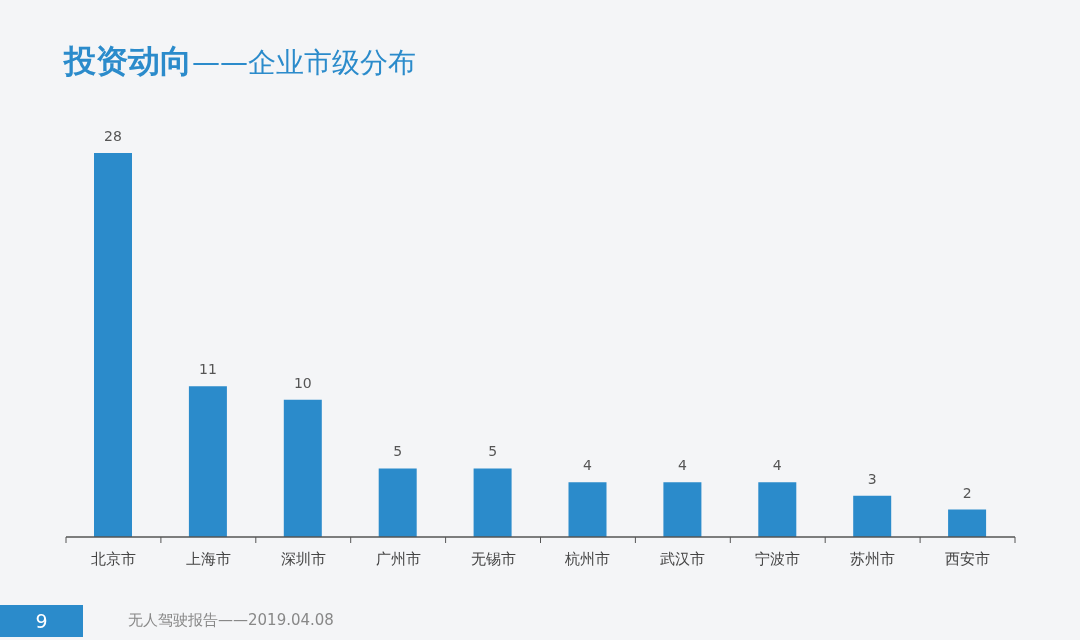 This screenshot has width=1080, height=640. What do you see at coordinates (304, 63) in the screenshot?
I see `chart-subtitle: ——企业市级分布` at bounding box center [304, 63].